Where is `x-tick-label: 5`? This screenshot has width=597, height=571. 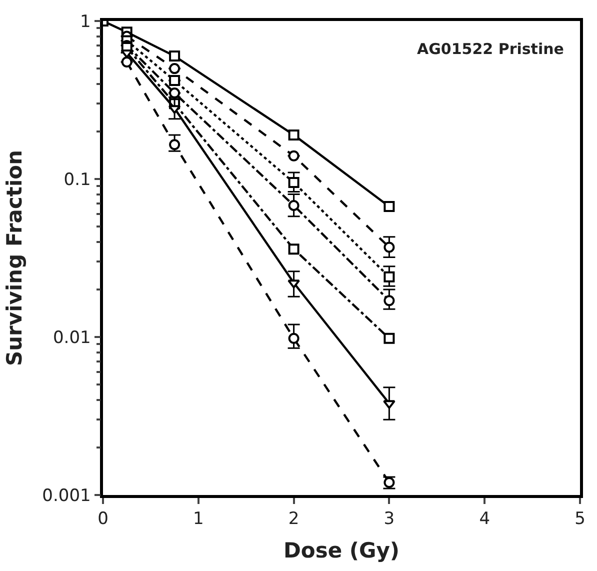
x-tick-label: 5 is located at coordinates (580, 519).